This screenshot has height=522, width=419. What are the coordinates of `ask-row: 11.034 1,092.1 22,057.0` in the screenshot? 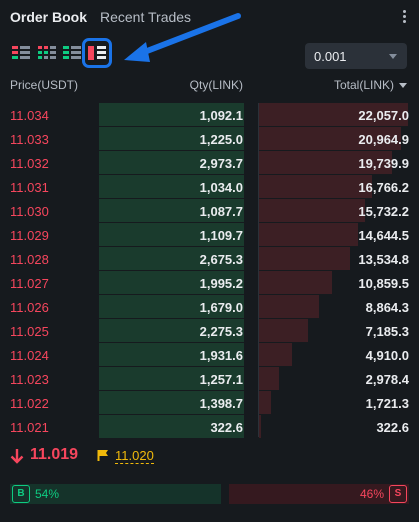 It's located at (209, 115).